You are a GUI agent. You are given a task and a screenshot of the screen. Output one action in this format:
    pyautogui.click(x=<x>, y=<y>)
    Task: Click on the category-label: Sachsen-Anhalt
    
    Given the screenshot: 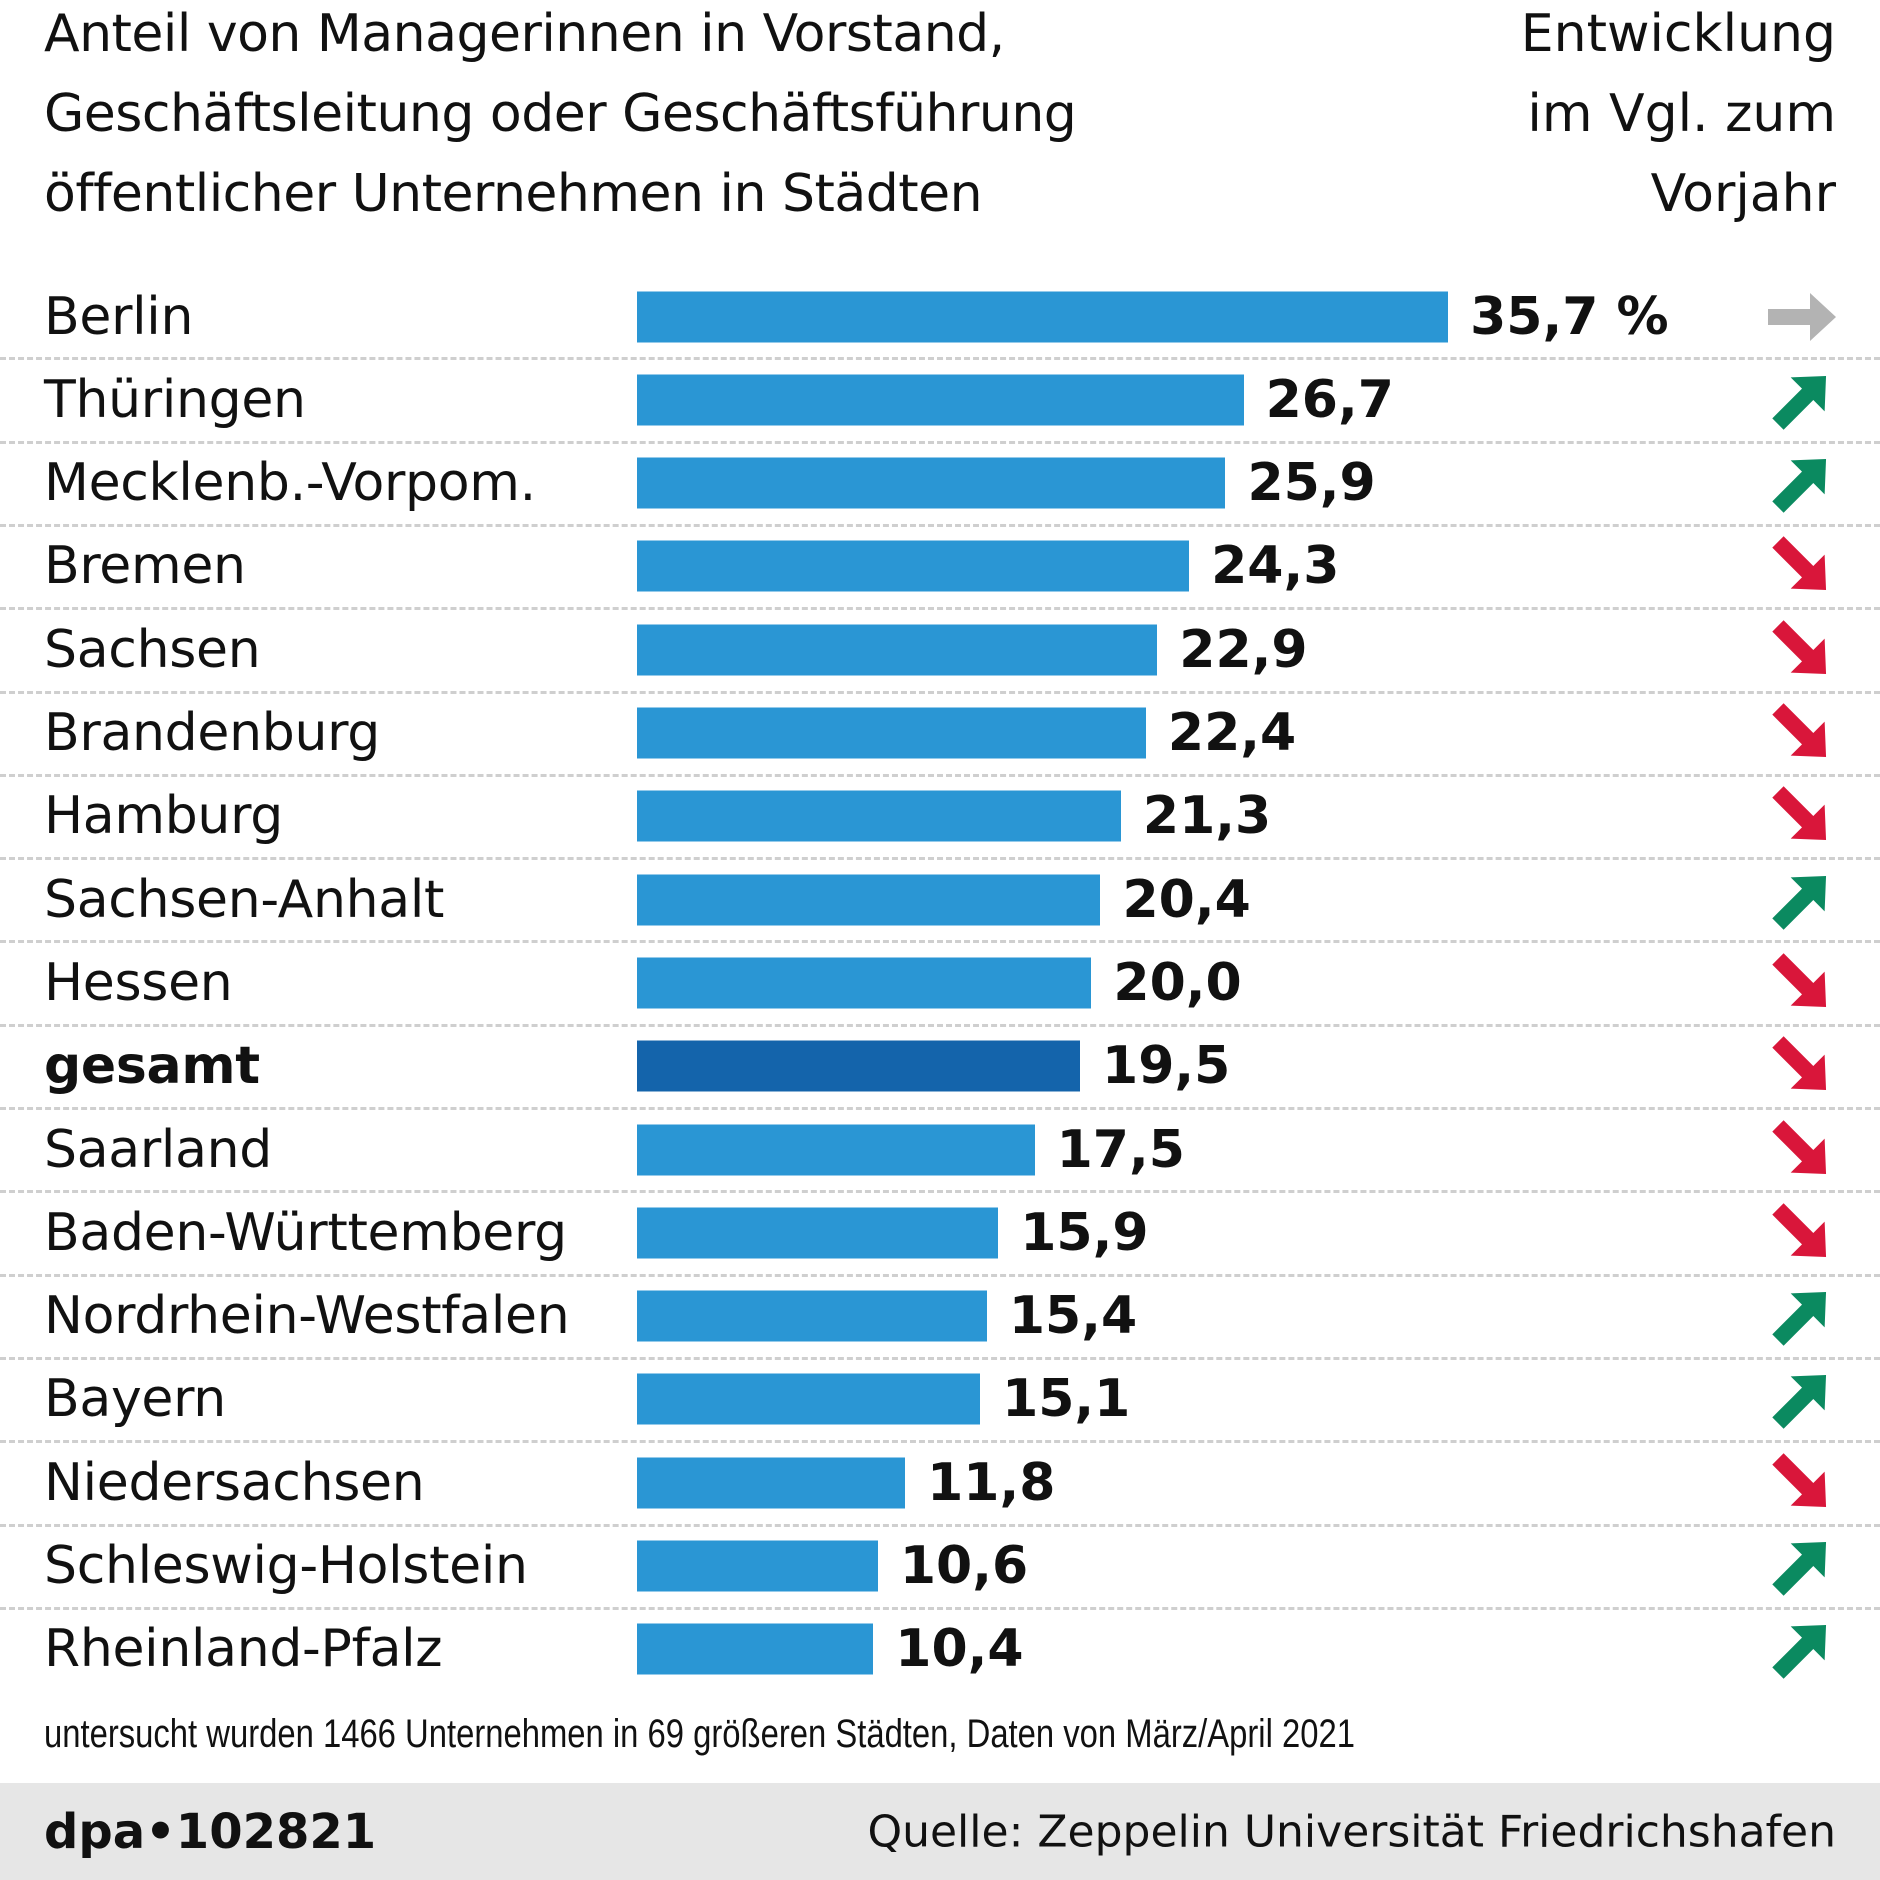 What is the action you would take?
    pyautogui.click(x=244, y=899)
    